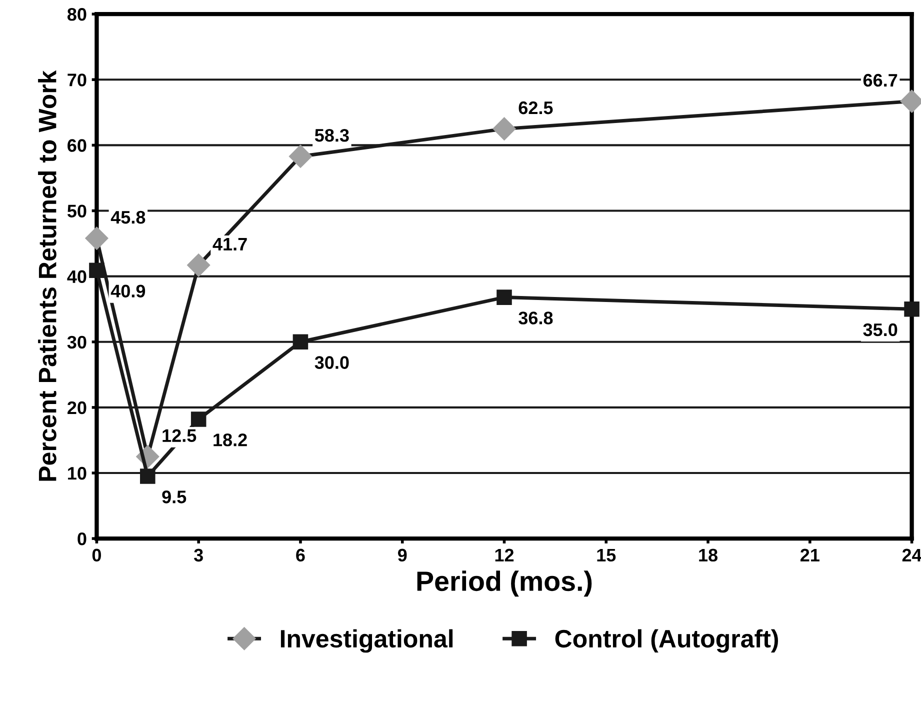  I want to click on data-label: 41.7, so click(229, 244).